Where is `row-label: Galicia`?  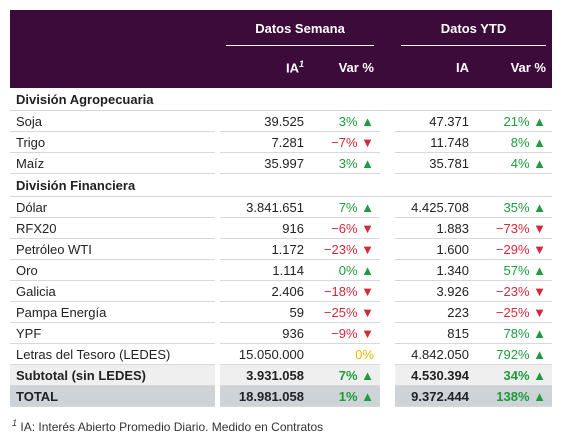 row-label: Galicia is located at coordinates (112, 291).